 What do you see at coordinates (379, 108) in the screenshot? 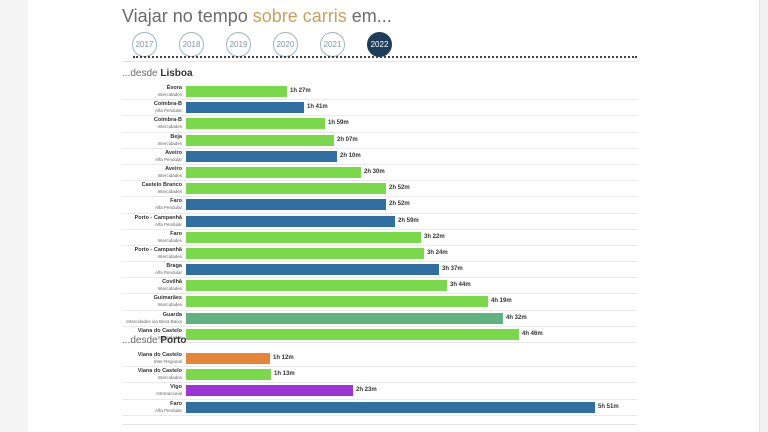
I see `chart-row: Coimbra-B Alfa Pendular 1h 41m` at bounding box center [379, 108].